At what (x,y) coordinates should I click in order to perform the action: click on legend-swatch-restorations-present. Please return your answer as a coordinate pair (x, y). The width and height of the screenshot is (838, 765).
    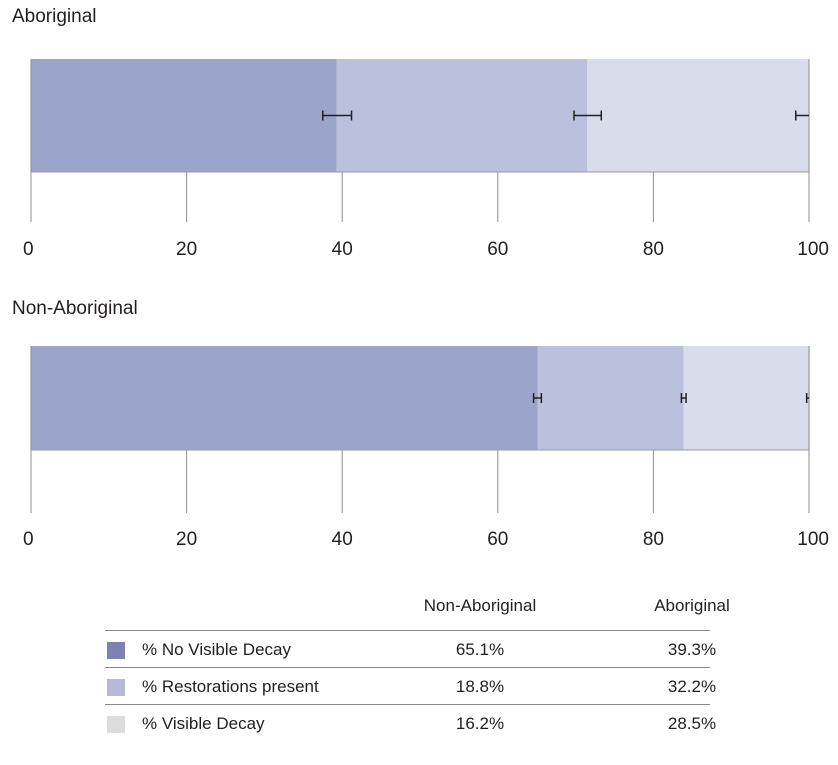
    Looking at the image, I should click on (116, 687).